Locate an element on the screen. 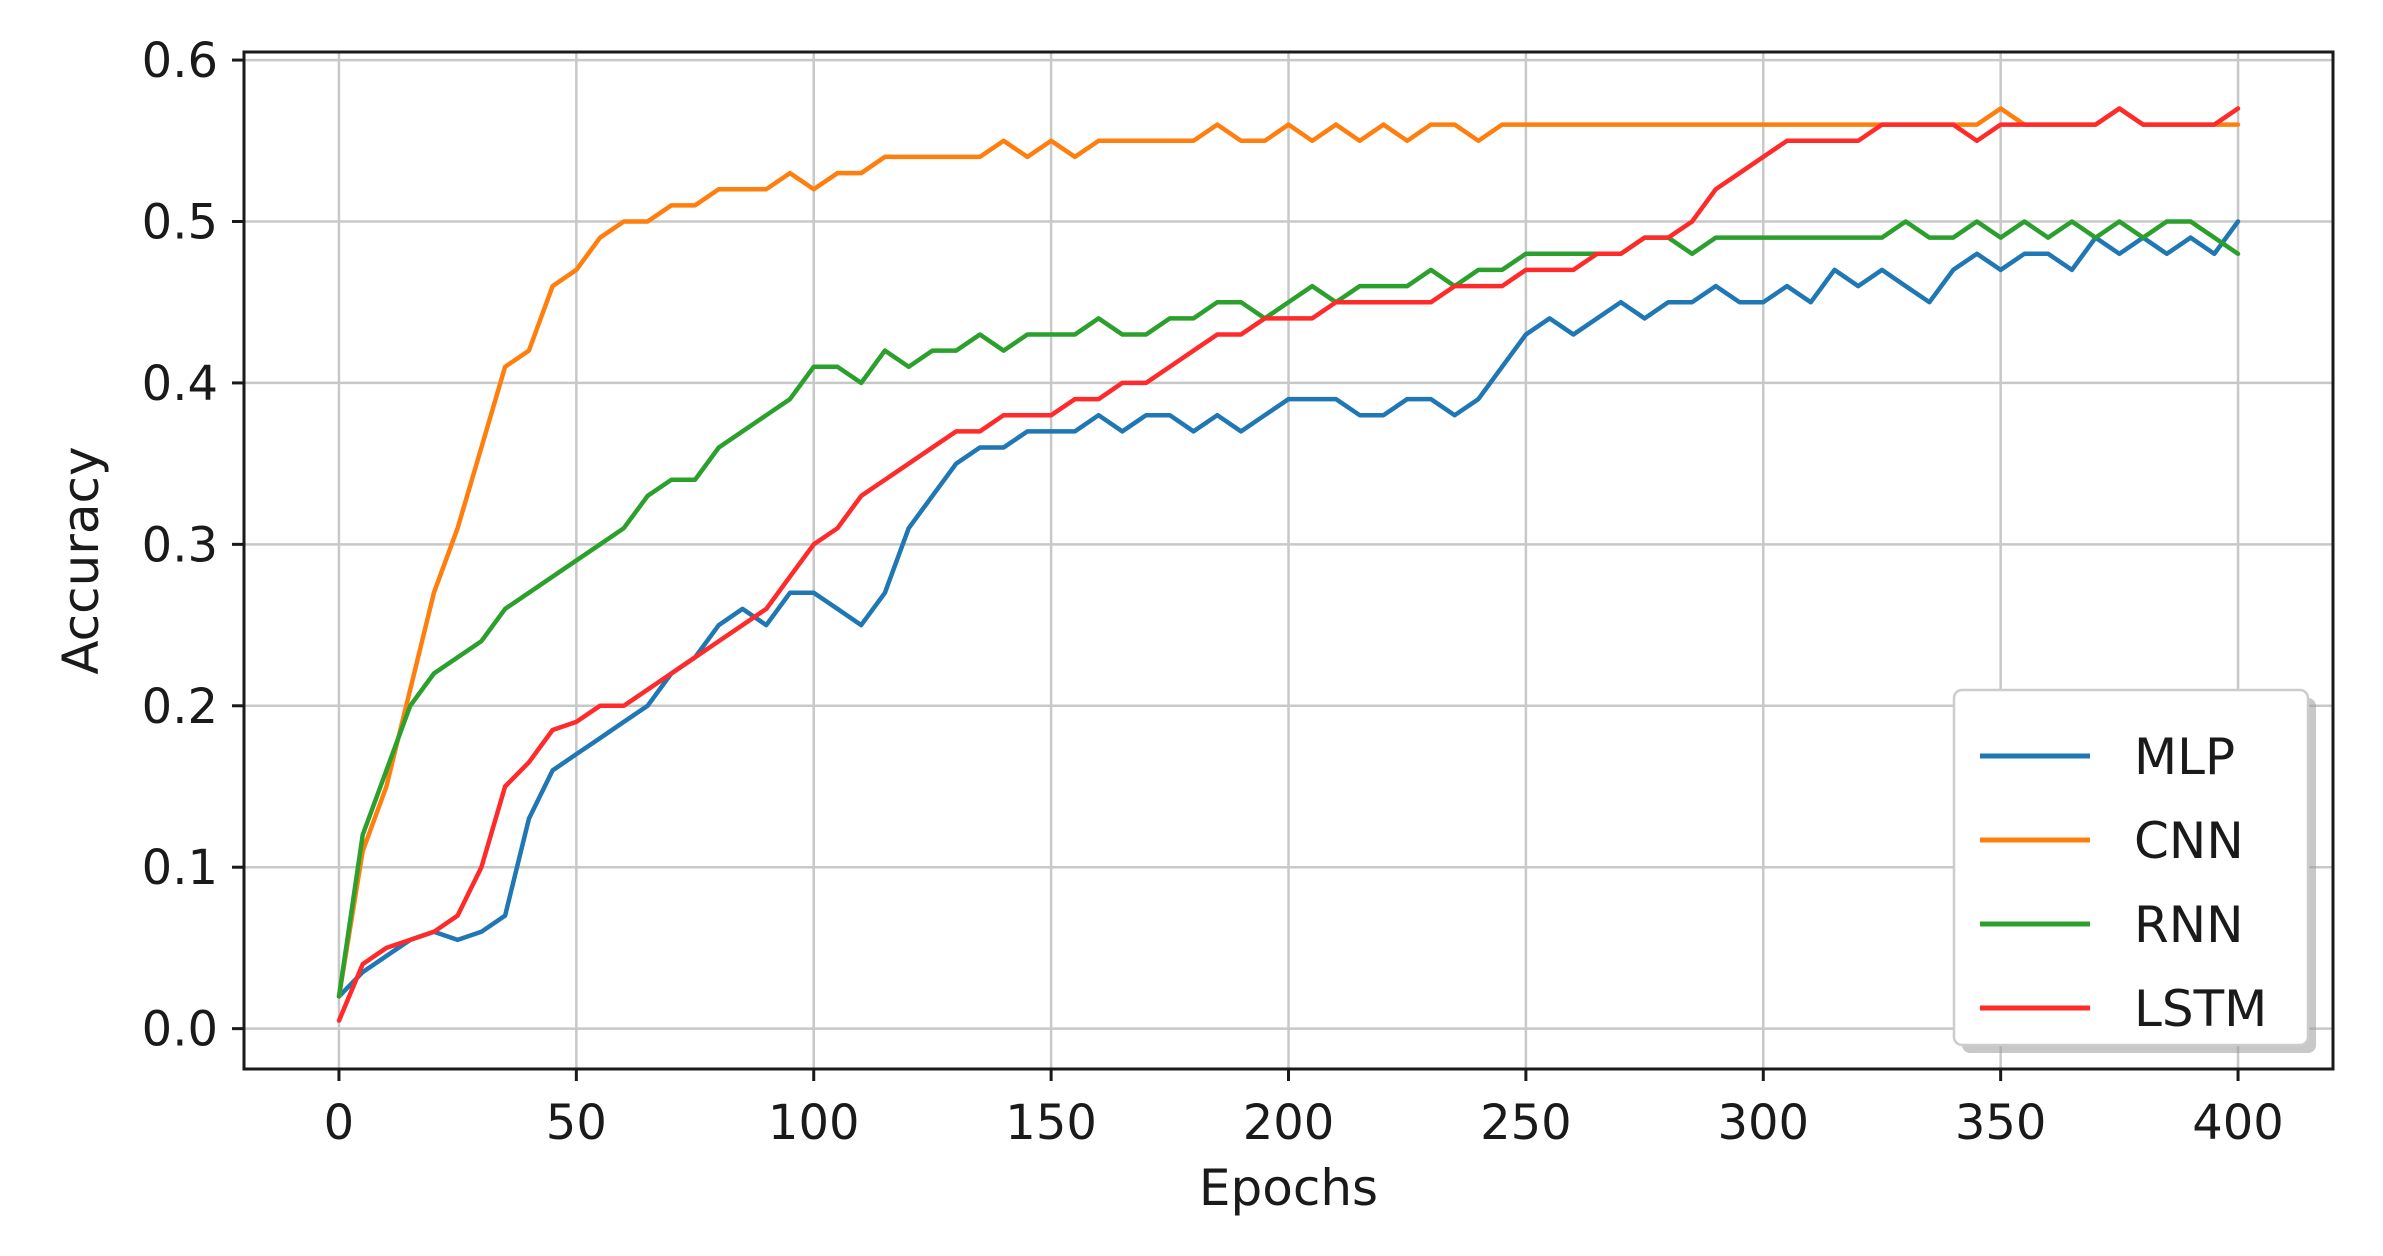 Image resolution: width=2383 pixels, height=1256 pixels. y-axis-title: Accuracy is located at coordinates (81, 560).